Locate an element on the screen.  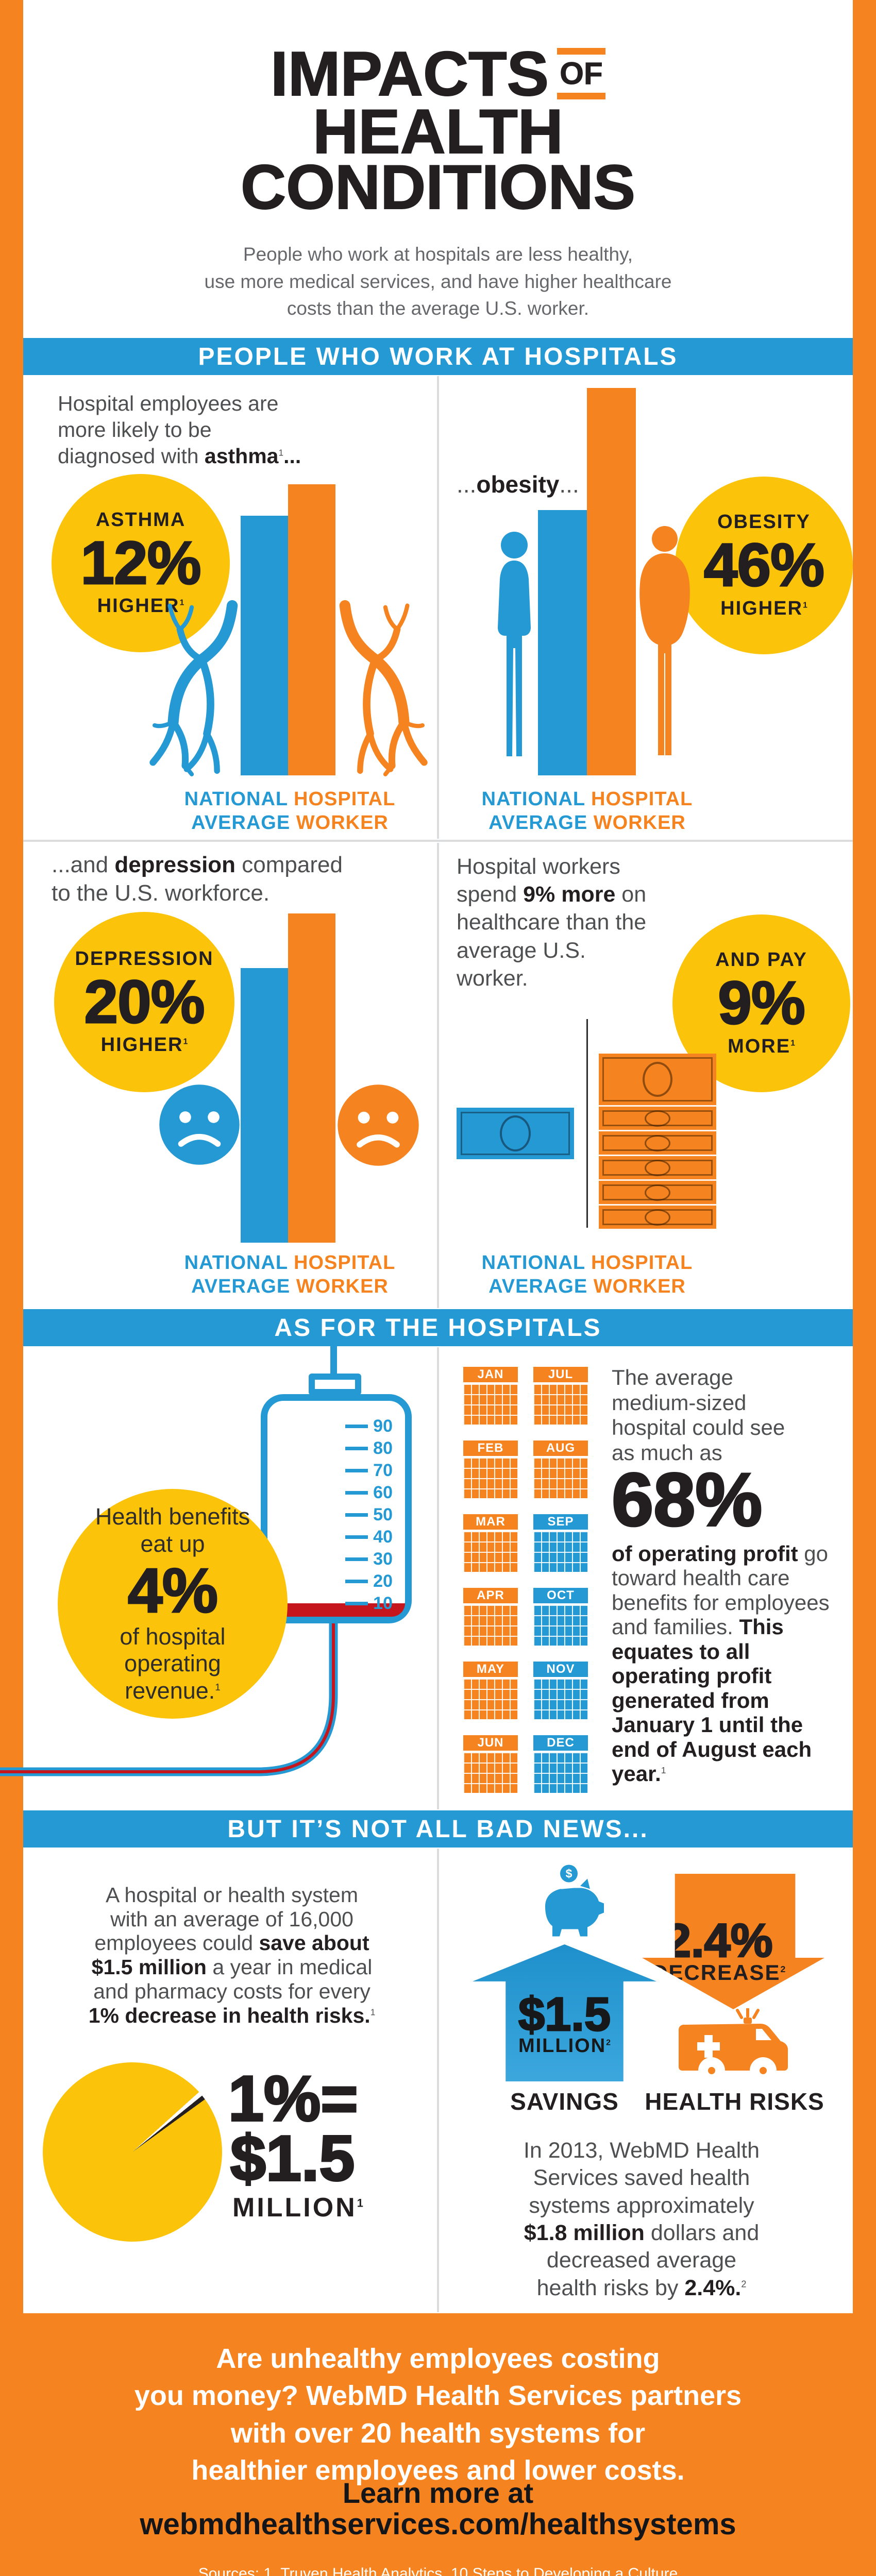
of-bottom-bar is located at coordinates (581, 96).